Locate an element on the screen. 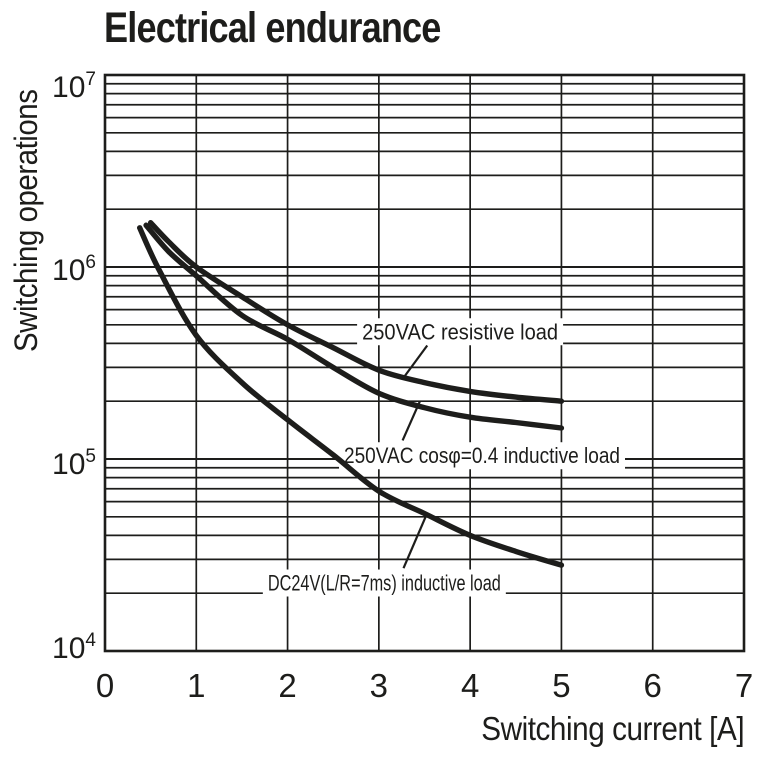 This screenshot has width=761, height=761. x-tick-label: 2 is located at coordinates (287, 685).